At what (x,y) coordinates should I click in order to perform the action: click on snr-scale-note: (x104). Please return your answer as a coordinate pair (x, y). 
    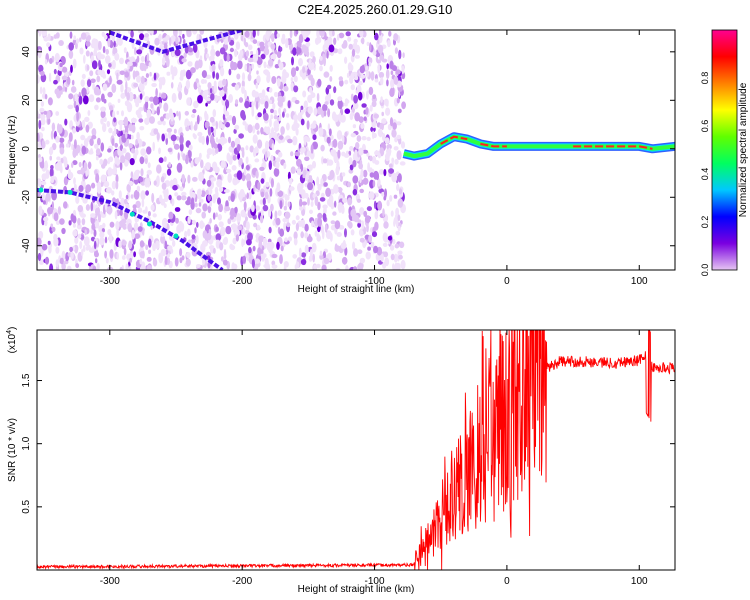
    Looking at the image, I should click on (12, 340).